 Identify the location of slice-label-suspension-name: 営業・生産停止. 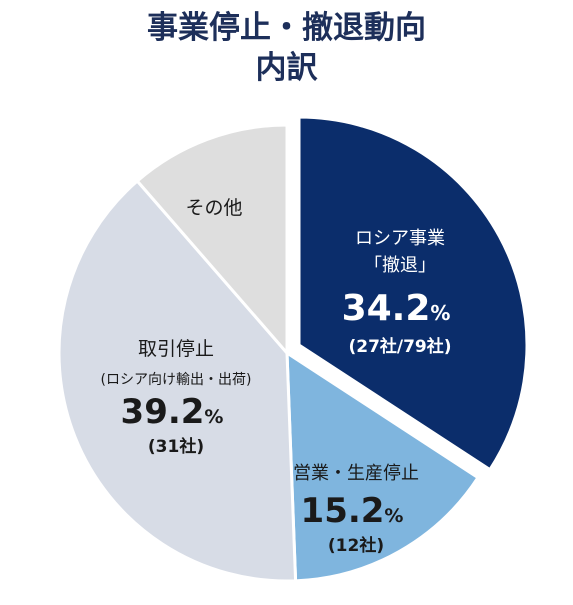
(356, 473).